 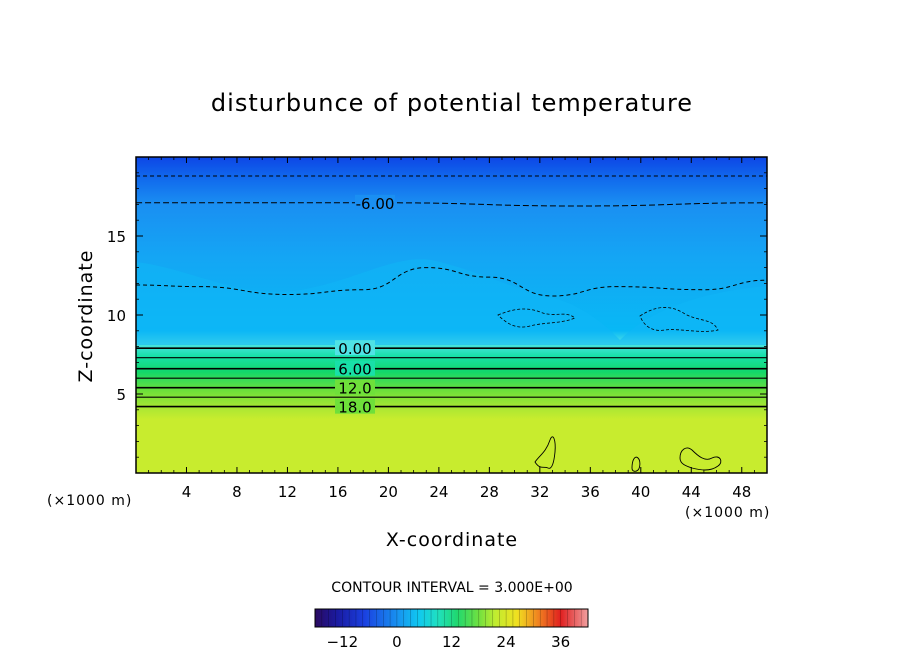 I want to click on contour-label-4: 18.0, so click(x=354, y=408).